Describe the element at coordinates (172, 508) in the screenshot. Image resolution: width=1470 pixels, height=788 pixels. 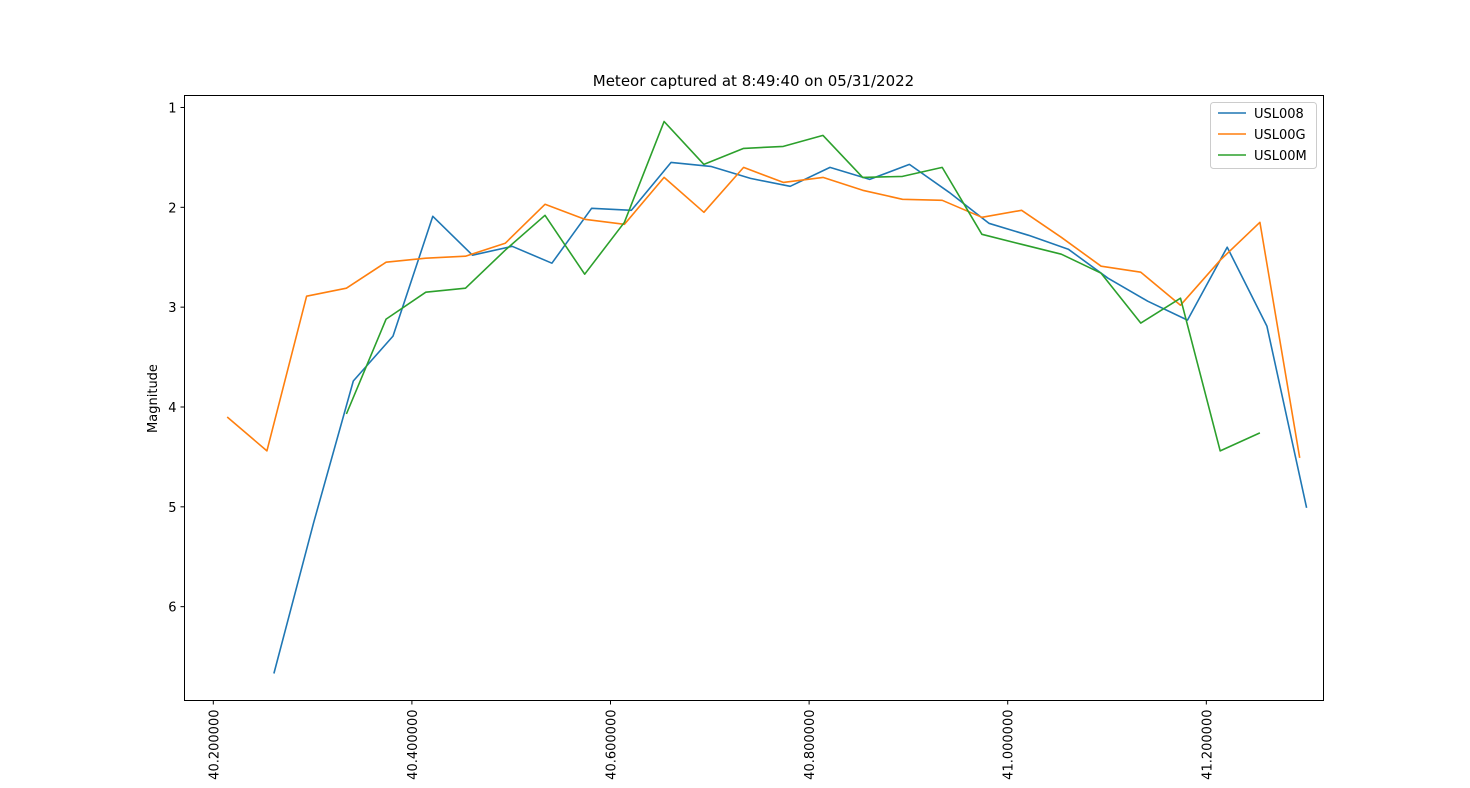
I see `y-tick-label: 5` at that location.